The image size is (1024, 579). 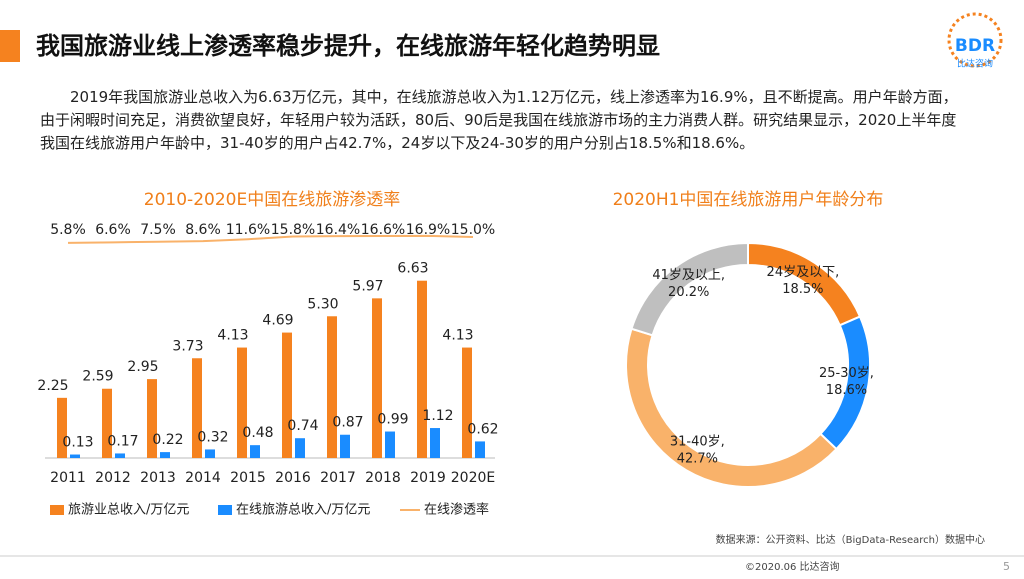 What do you see at coordinates (303, 510) in the screenshot?
I see `legend-label: 在线旅游总收入/万亿元` at bounding box center [303, 510].